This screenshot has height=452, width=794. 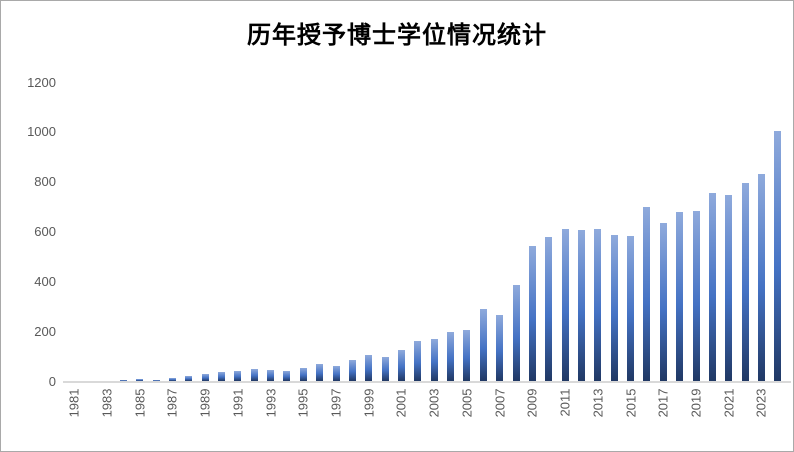 What do you see at coordinates (761, 403) in the screenshot?
I see `x-tick-label-2023: 2023` at bounding box center [761, 403].